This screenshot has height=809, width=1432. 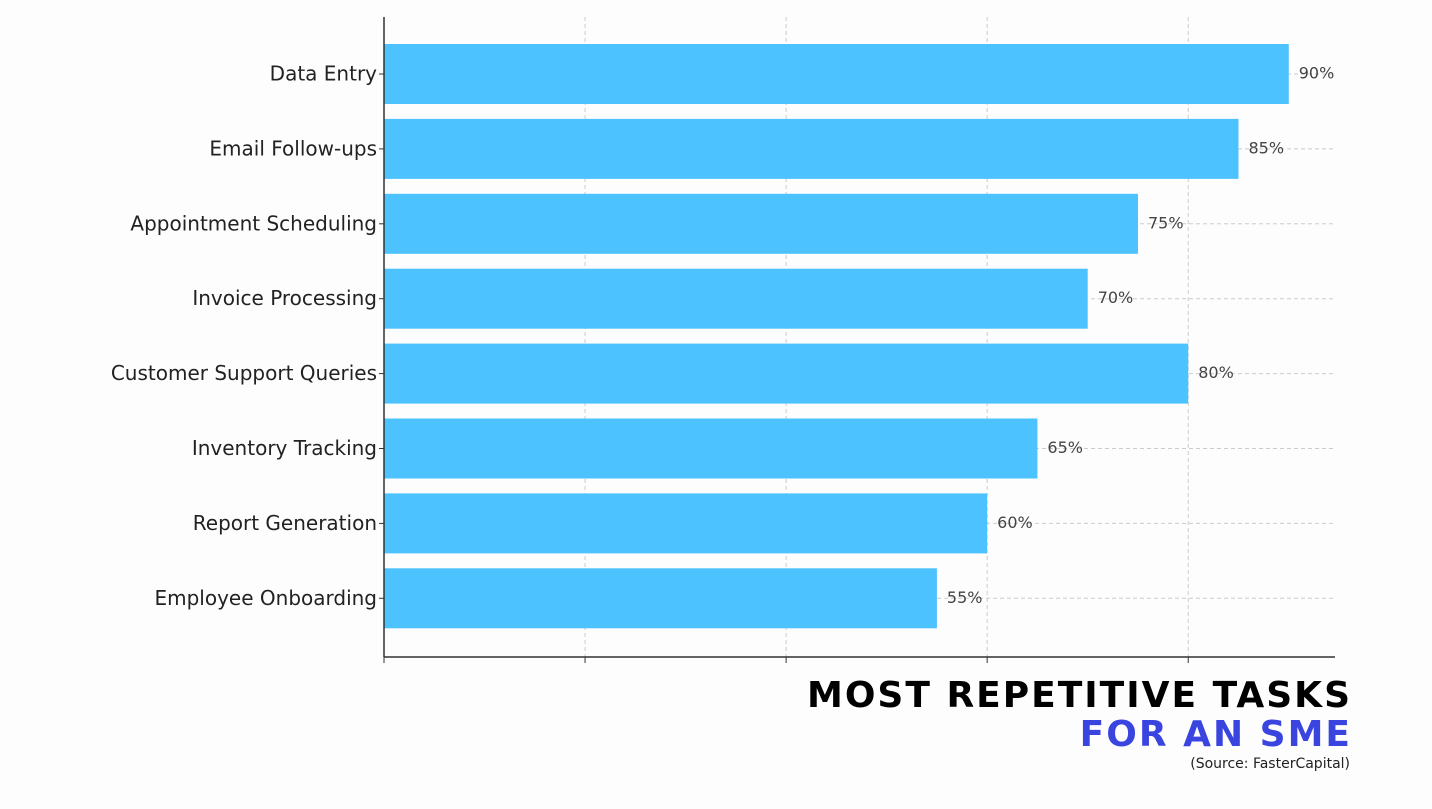 I want to click on y-tick-label: Employee Onboarding, so click(x=265, y=598).